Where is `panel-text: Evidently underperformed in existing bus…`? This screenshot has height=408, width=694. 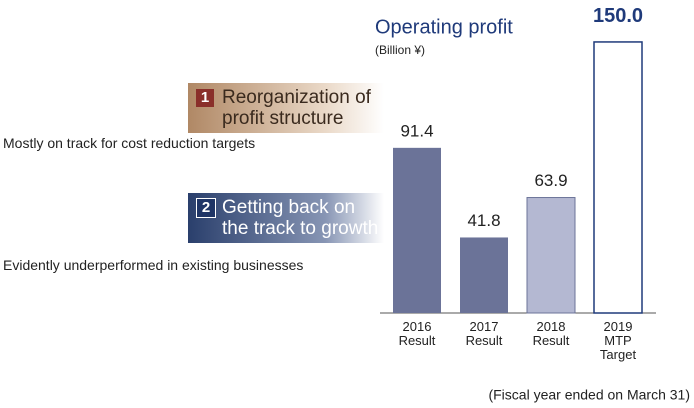
panel-text: Evidently underperformed in existing bus… is located at coordinates (153, 265).